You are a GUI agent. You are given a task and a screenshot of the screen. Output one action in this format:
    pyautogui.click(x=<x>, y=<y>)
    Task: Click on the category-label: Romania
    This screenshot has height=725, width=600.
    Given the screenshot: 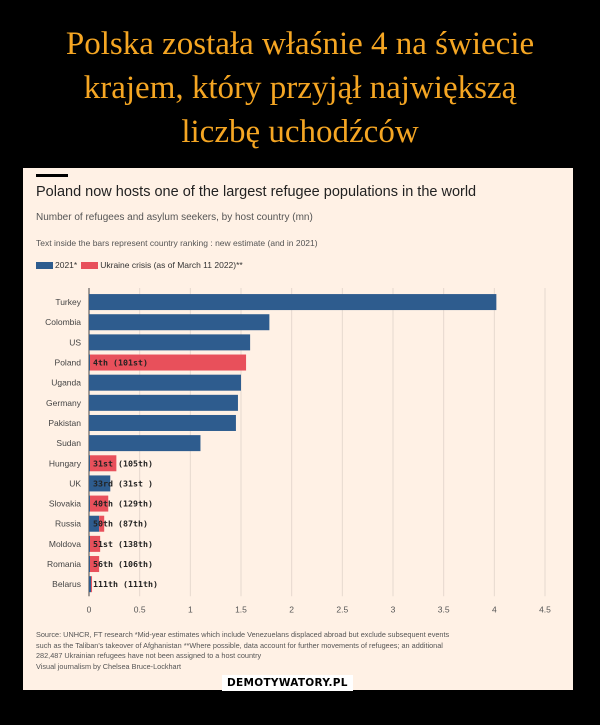 What is the action you would take?
    pyautogui.click(x=64, y=564)
    